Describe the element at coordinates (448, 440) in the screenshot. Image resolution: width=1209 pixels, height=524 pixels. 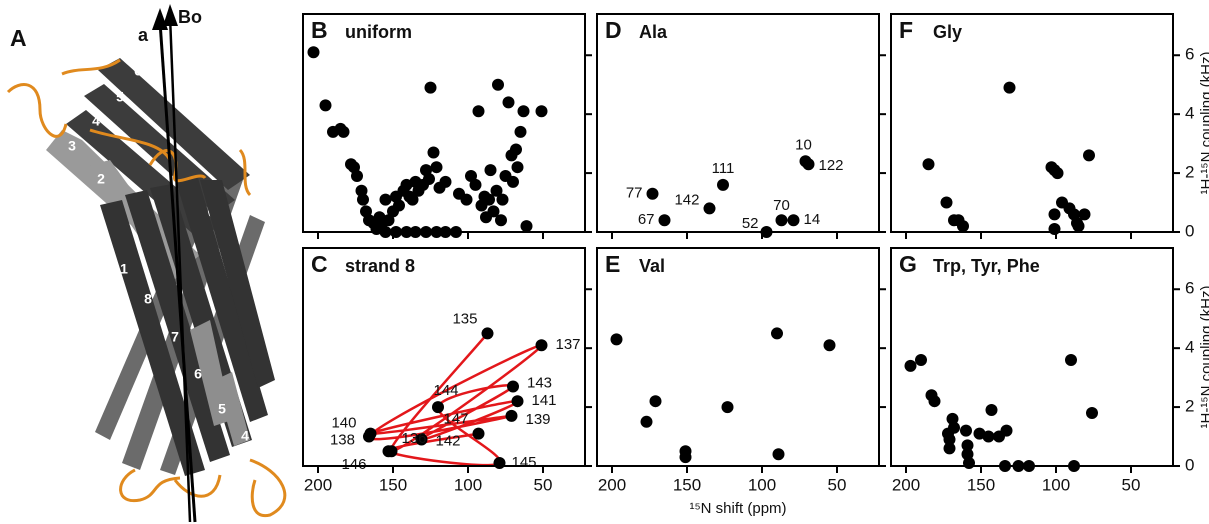
I see `point-label: 142` at that location.